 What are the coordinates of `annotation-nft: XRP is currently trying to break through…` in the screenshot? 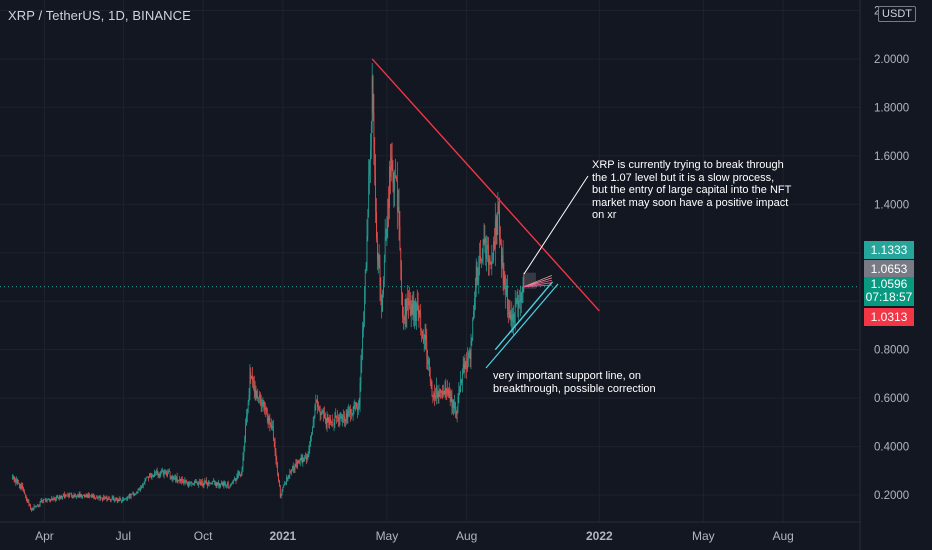 It's located at (692, 190).